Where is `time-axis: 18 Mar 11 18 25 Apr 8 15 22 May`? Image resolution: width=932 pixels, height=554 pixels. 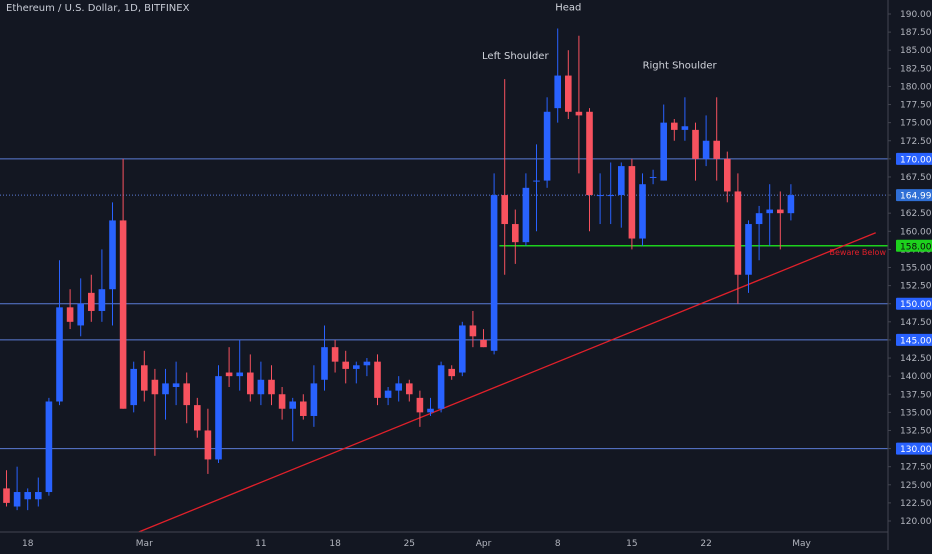
time-axis: 18 Mar 11 18 25 Apr 8 15 22 May is located at coordinates (444, 540).